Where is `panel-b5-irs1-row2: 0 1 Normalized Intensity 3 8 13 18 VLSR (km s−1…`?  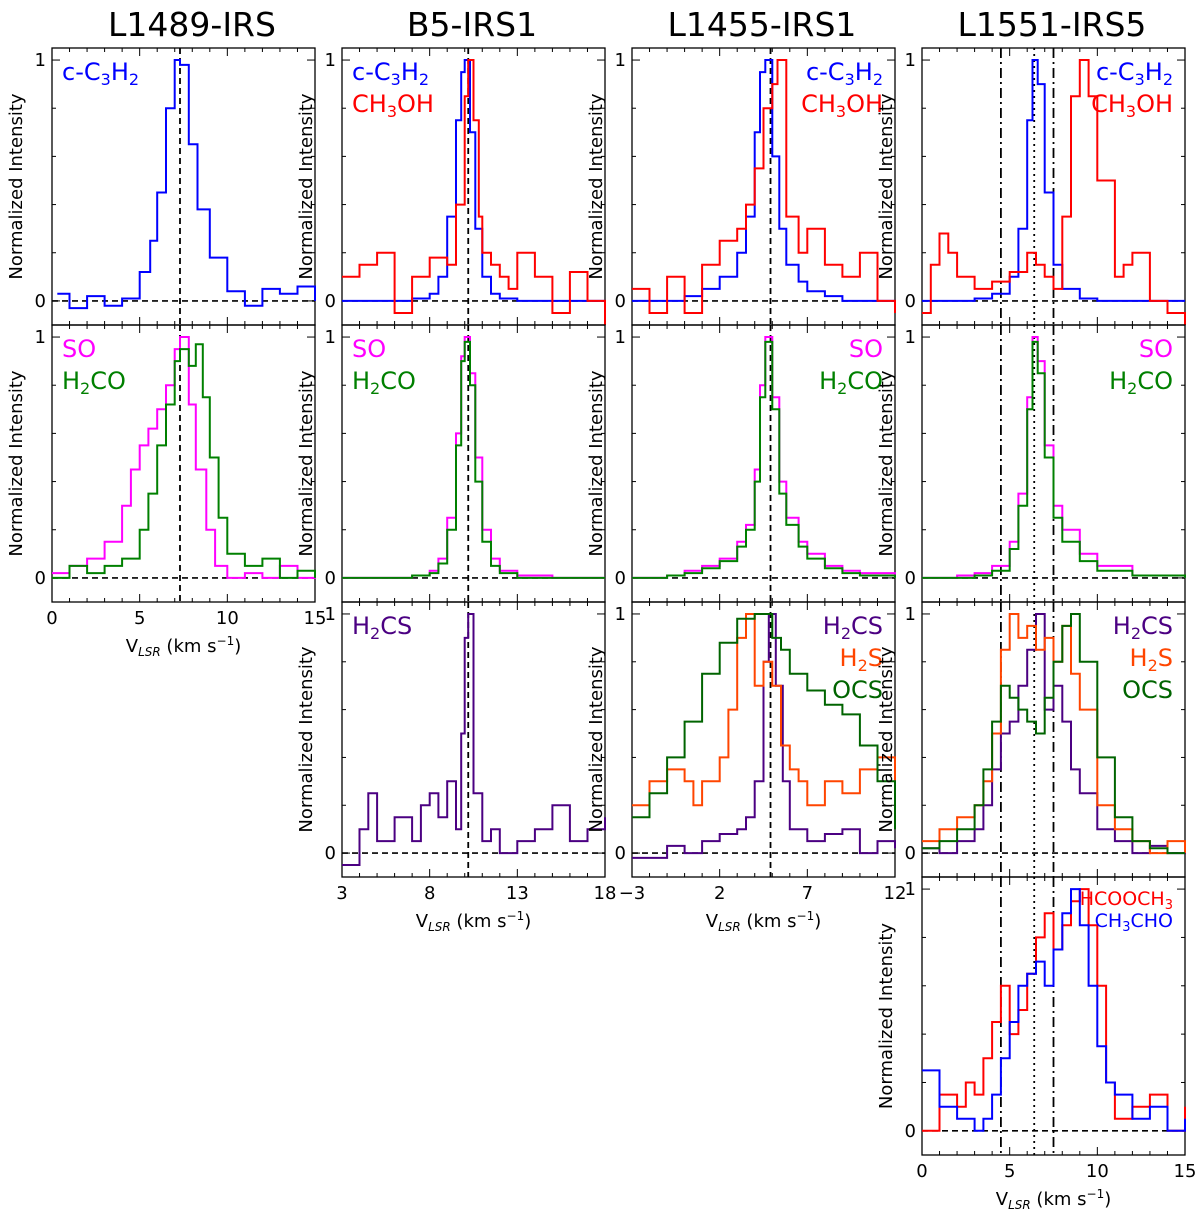 panel-b5-irs1-row2: 0 1 Normalized Intensity 3 8 13 18 VLSR (km s−1… is located at coordinates (456, 767).